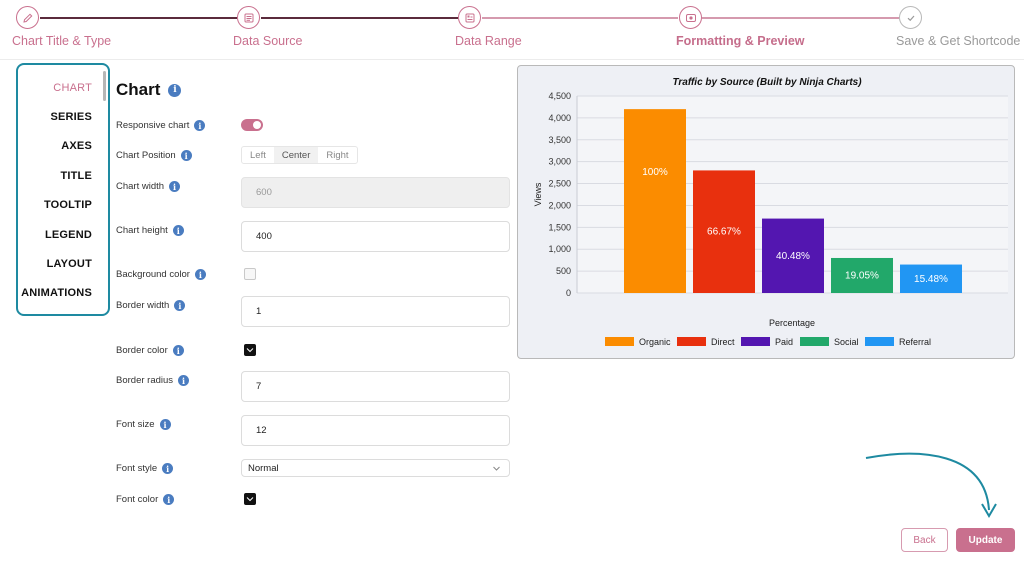  Describe the element at coordinates (723, 342) in the screenshot. I see `legend-label: Direct` at that location.